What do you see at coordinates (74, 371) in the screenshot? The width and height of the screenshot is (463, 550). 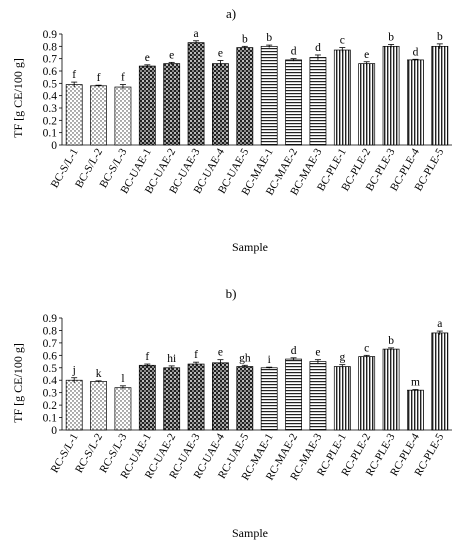 I see `data-label: j` at bounding box center [74, 371].